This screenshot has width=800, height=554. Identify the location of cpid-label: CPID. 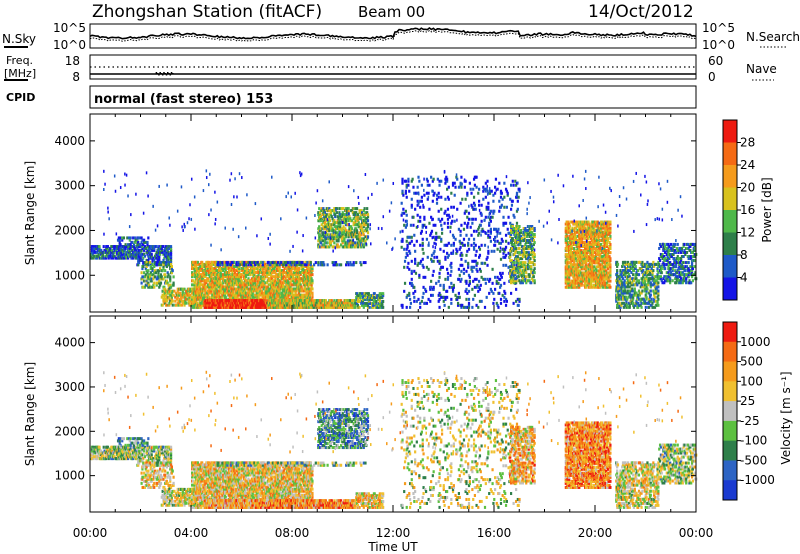
(20, 97).